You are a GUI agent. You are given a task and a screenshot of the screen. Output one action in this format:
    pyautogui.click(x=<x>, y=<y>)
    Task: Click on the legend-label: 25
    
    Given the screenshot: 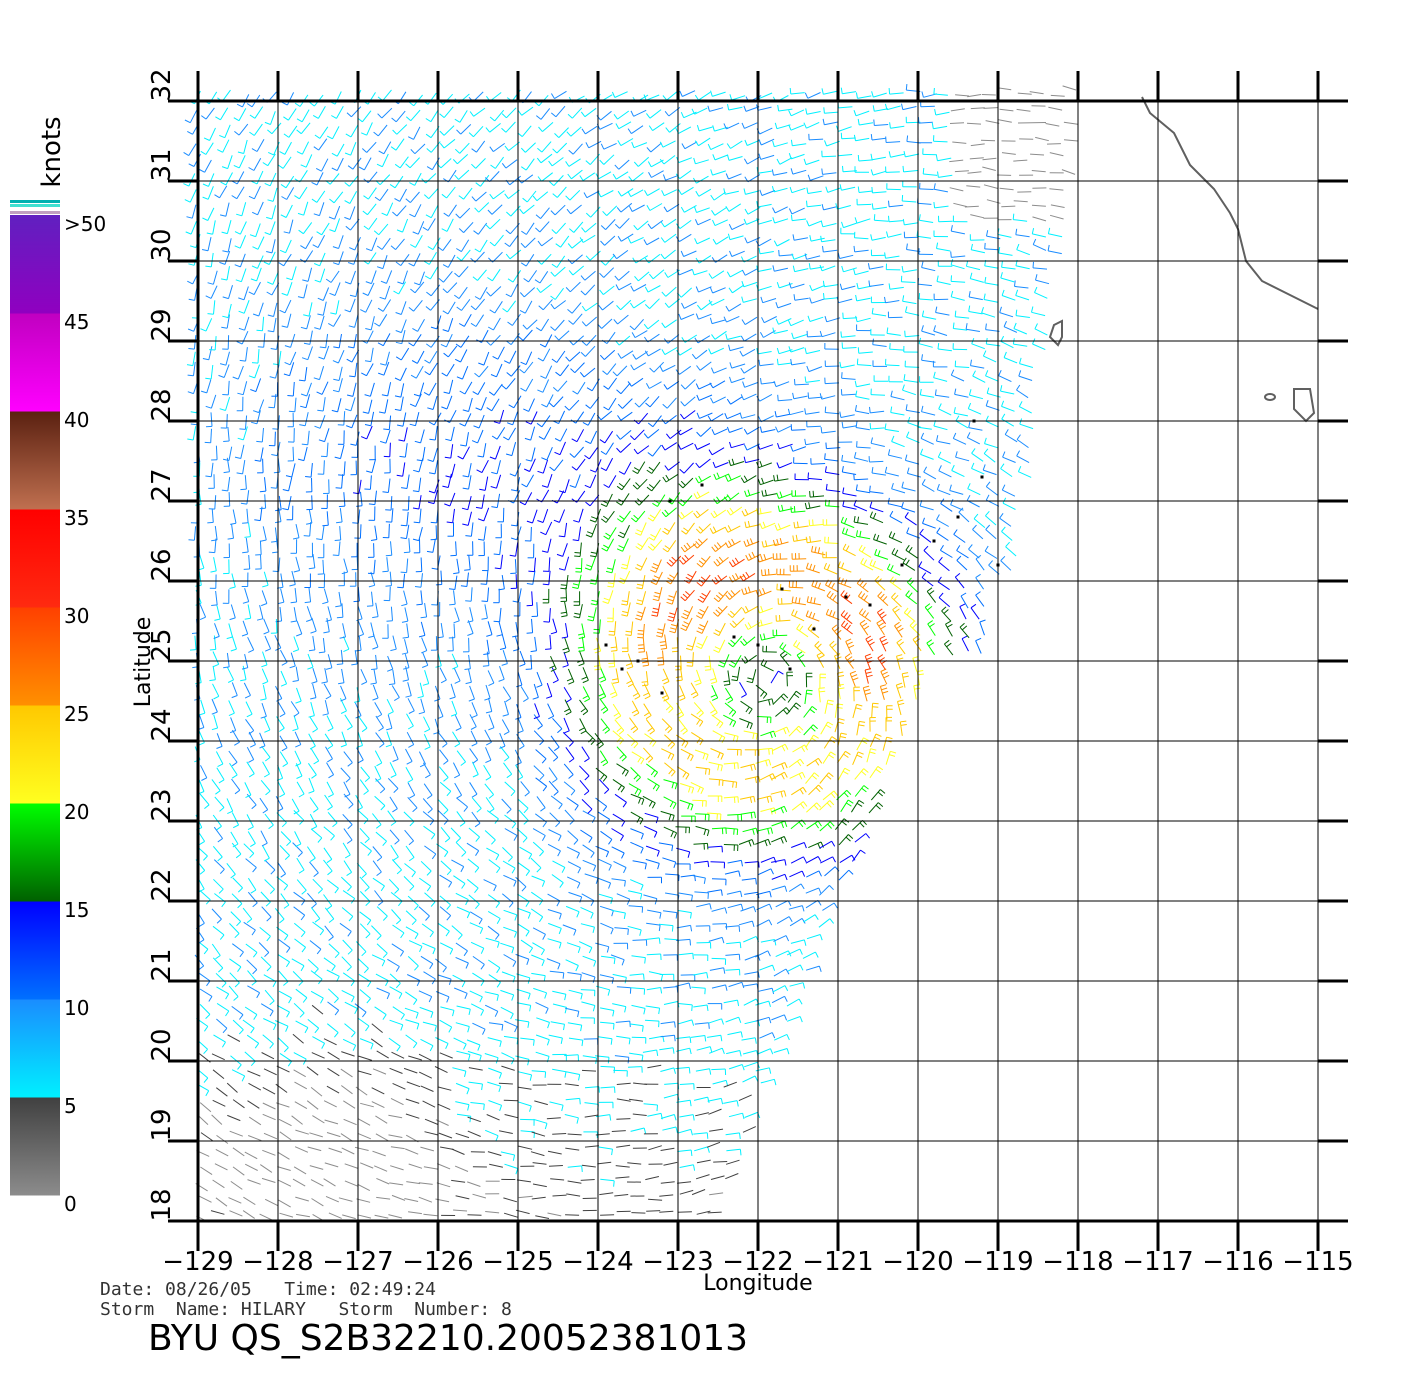 What is the action you would take?
    pyautogui.click(x=76, y=714)
    